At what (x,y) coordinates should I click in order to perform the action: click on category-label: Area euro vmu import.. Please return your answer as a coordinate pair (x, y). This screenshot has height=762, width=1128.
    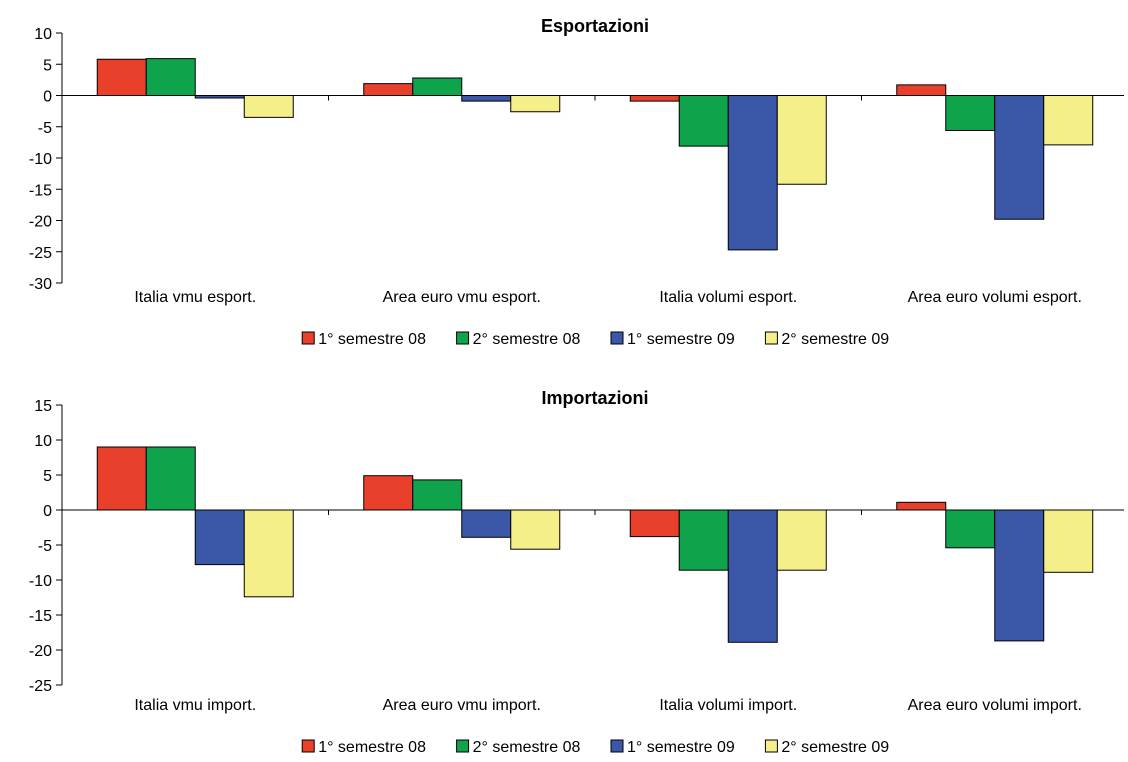
    Looking at the image, I should click on (462, 705).